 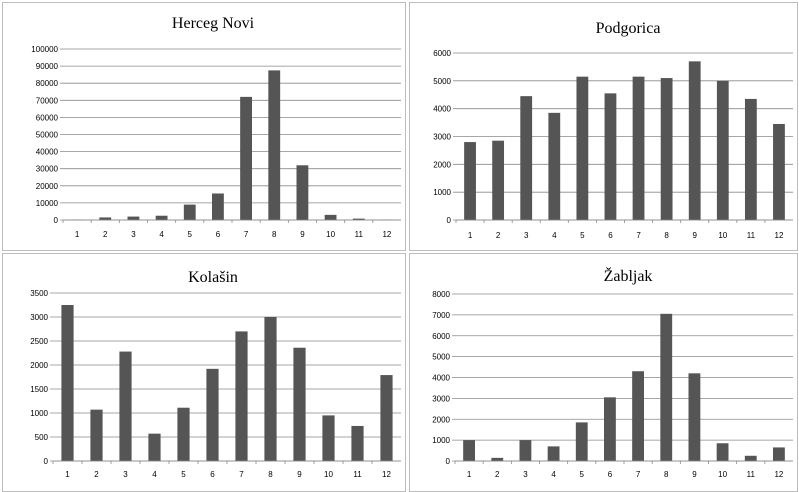 I want to click on chart-title: Kolašin, so click(x=213, y=277).